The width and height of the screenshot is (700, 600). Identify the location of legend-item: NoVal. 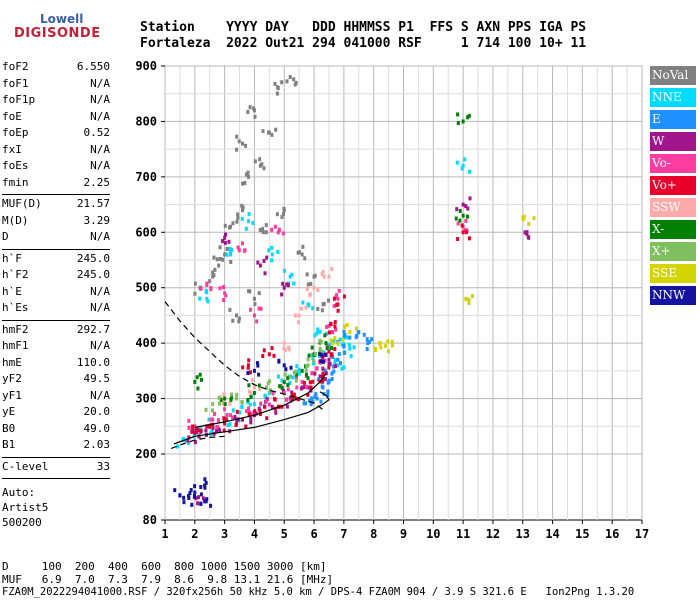
(673, 75).